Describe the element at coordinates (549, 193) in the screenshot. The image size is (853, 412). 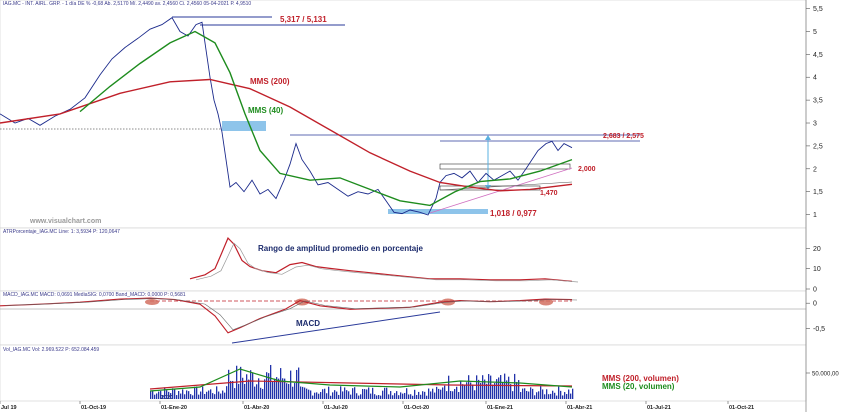
I see `level1470-label: 1,470` at that location.